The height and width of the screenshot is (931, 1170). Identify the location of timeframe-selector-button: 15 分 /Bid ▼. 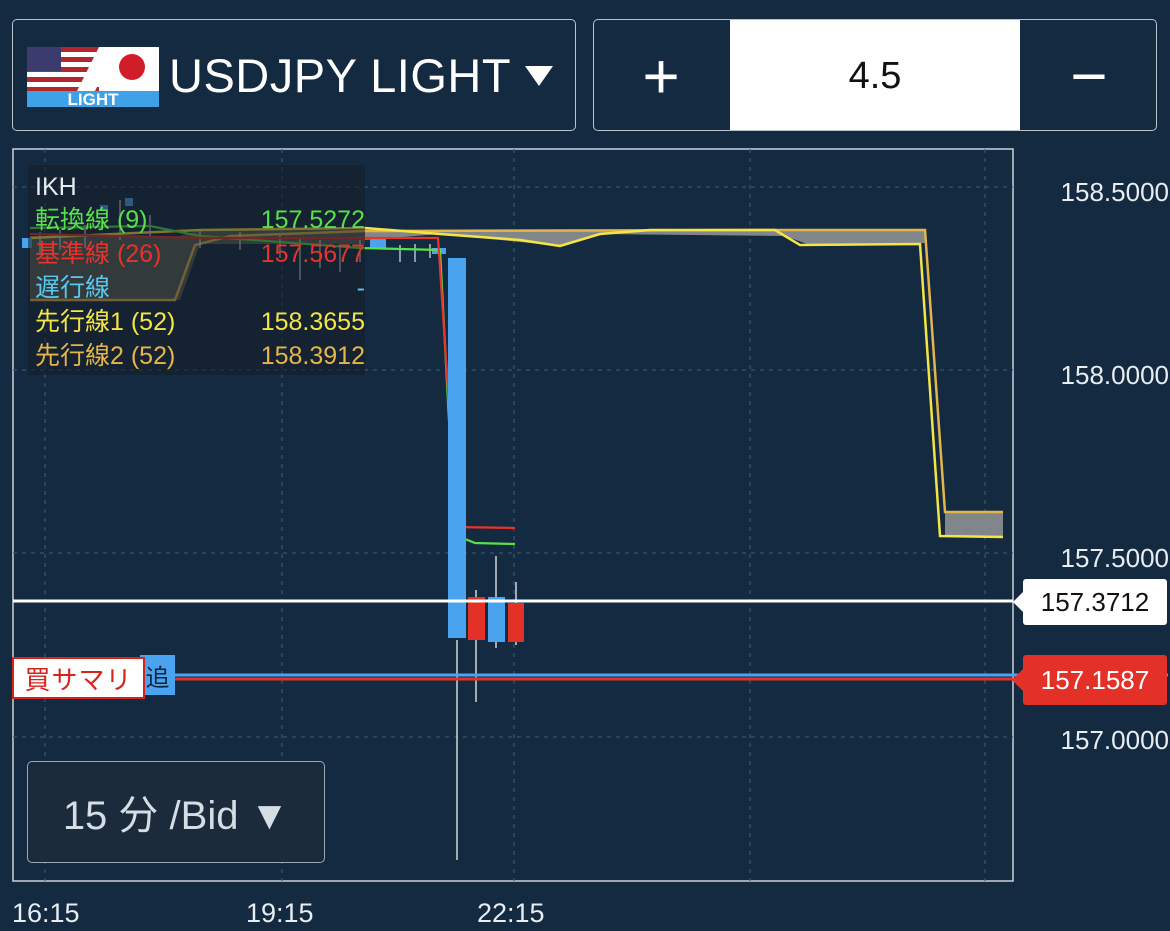
(176, 812).